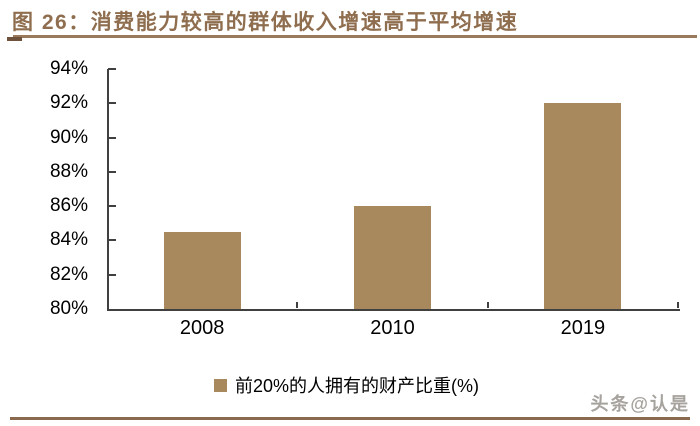 This screenshot has width=700, height=426. What do you see at coordinates (68, 137) in the screenshot?
I see `y-axis-tick-label: 90%` at bounding box center [68, 137].